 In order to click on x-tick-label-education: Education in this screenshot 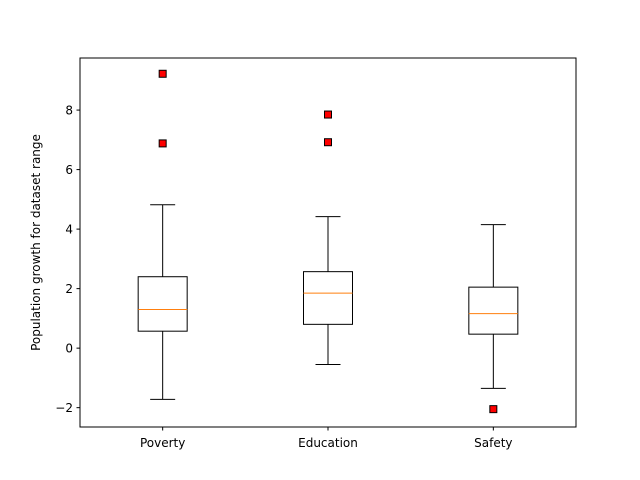, I will do `click(328, 443)`.